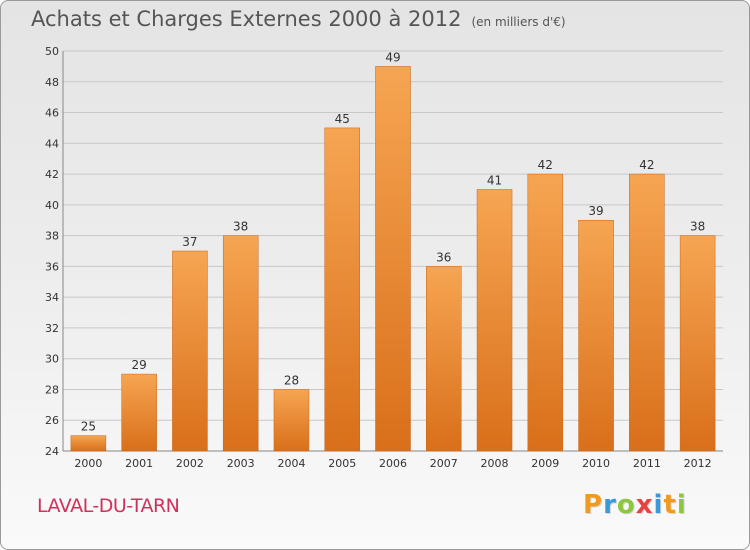  I want to click on logo-letter: x, so click(644, 505).